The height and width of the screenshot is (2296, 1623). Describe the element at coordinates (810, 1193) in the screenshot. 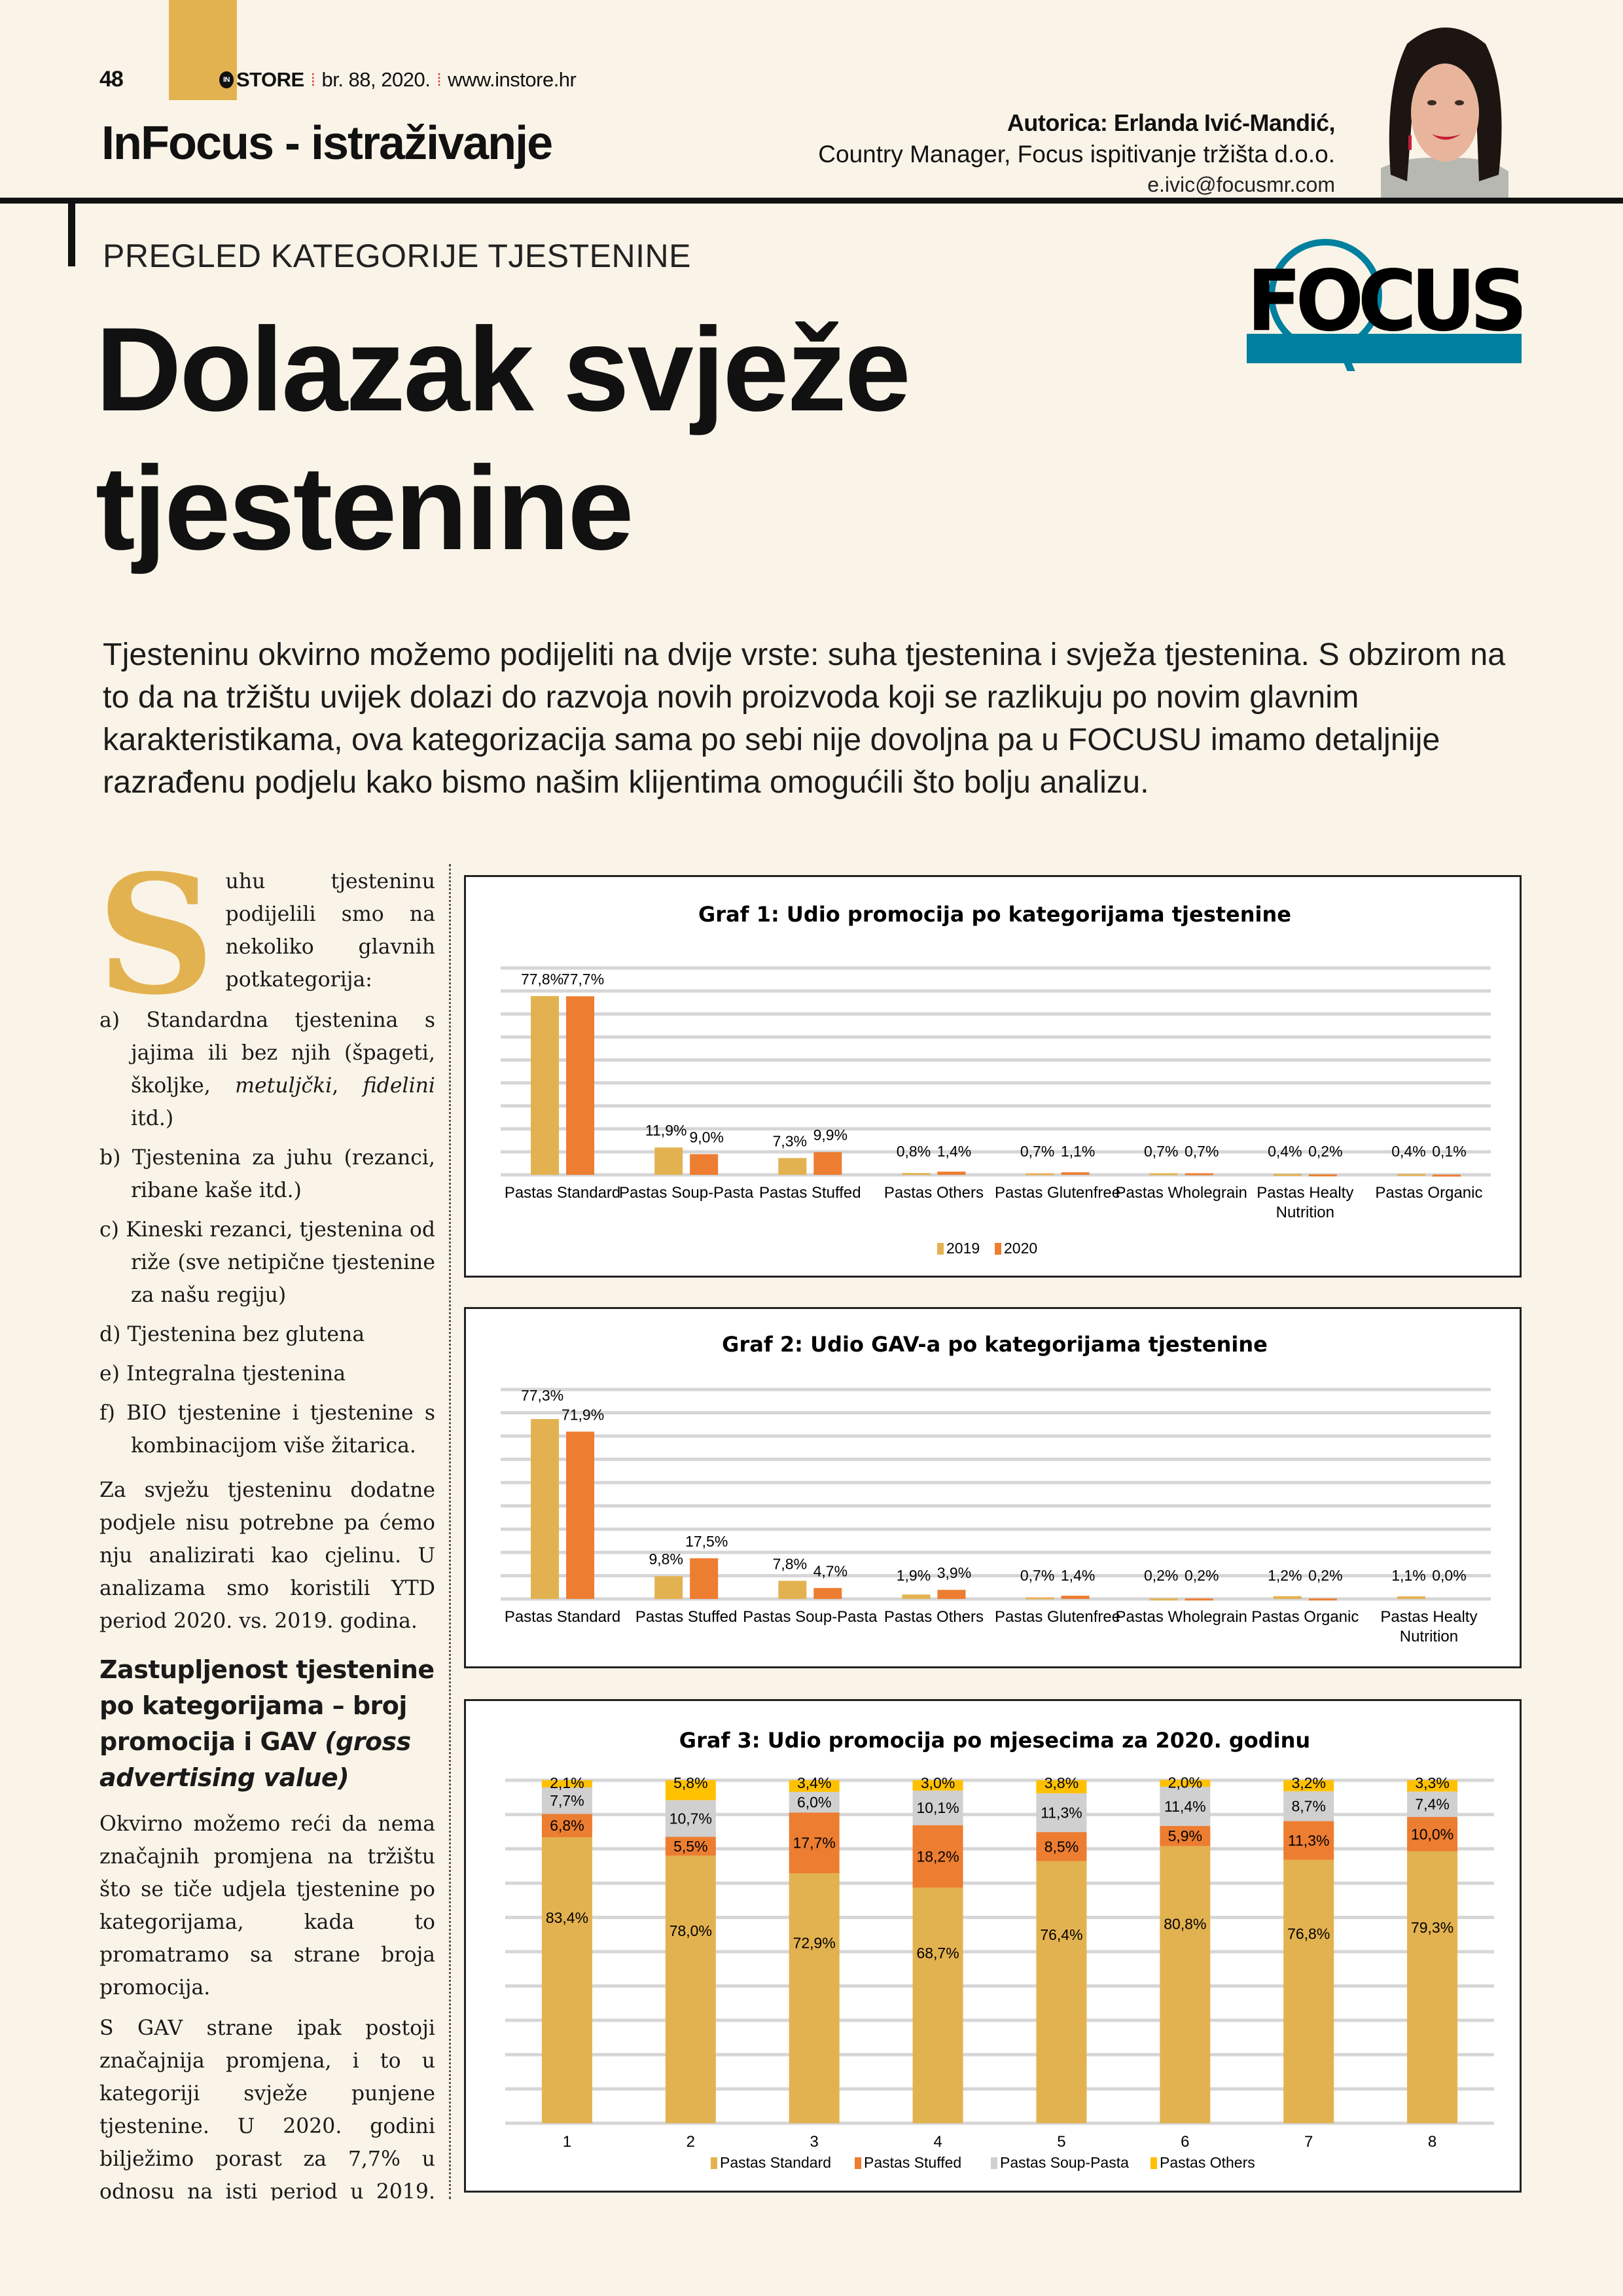

I see `category-label: Pastas Stuffed` at that location.